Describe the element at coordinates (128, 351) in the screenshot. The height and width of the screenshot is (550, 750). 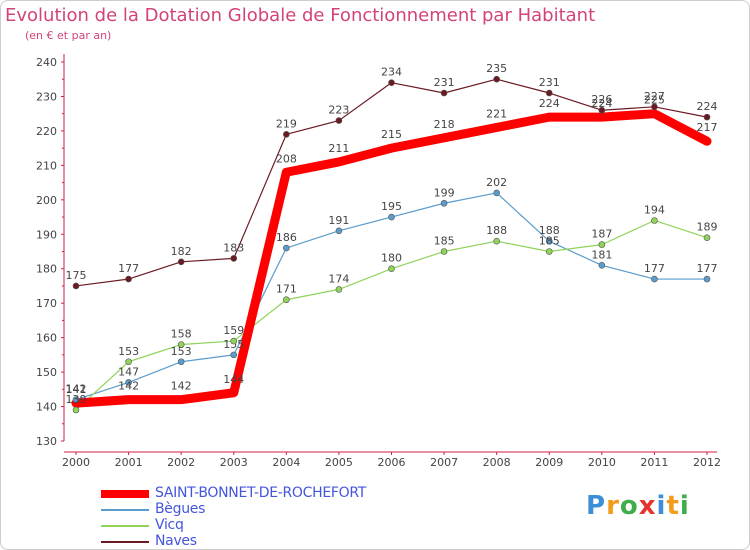
I see `data-label-2: 153` at that location.